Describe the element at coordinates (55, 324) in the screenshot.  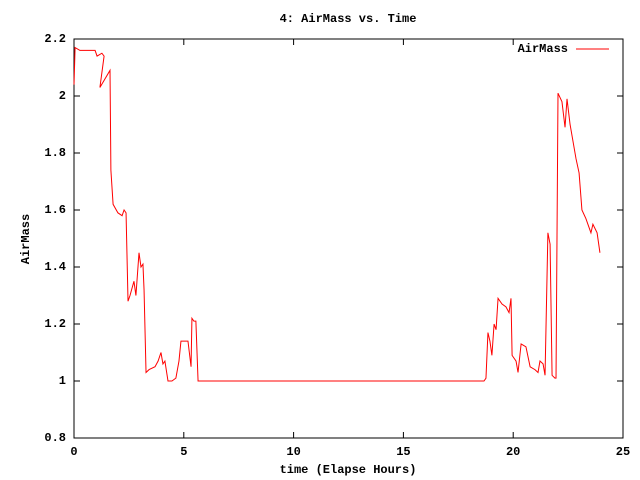
I see `y-tick-label: 1.2` at that location.